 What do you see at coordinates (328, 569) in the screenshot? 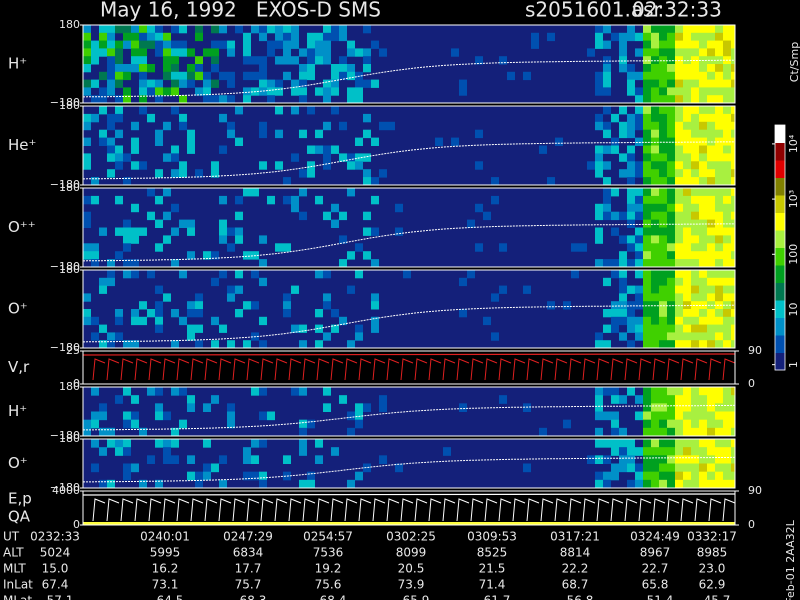
I see `cell: 19.2` at bounding box center [328, 569].